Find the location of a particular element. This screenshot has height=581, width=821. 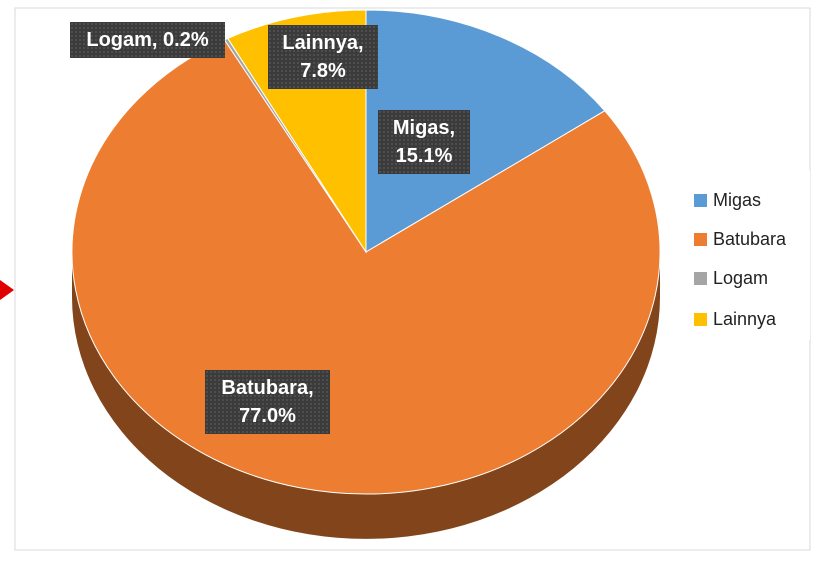

legend-label: Migas is located at coordinates (737, 200).